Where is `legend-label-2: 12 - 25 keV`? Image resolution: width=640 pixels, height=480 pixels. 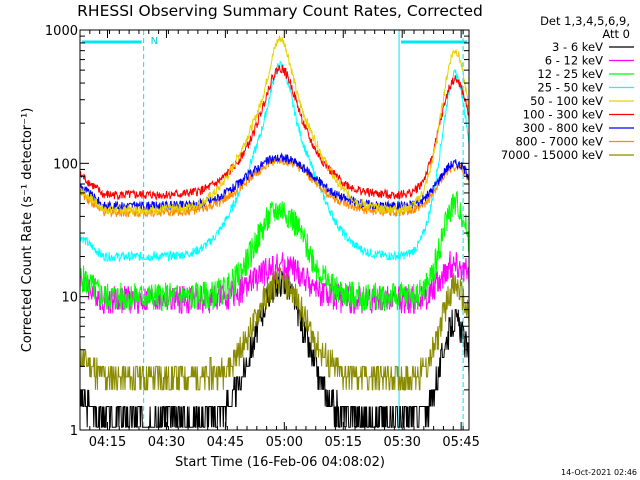
legend-label-2: 12 - 25 keV is located at coordinates (570, 74).